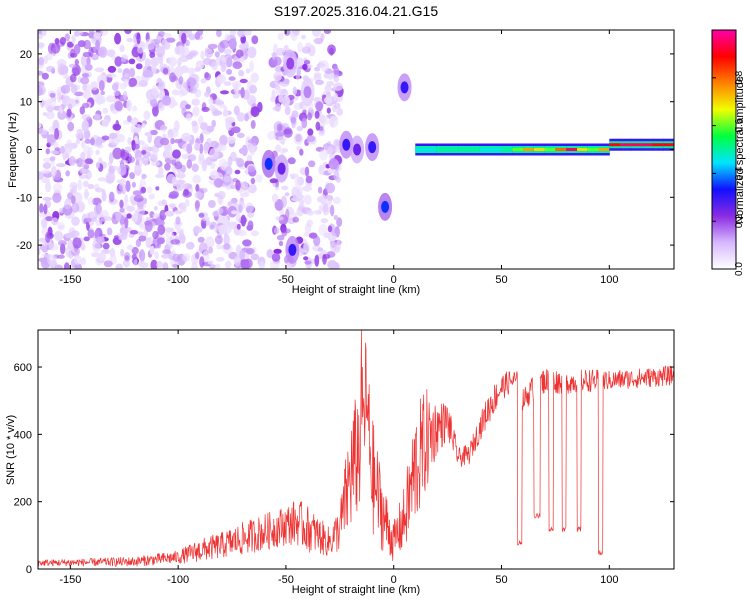  What do you see at coordinates (23, 503) in the screenshot?
I see `y-tick-label: 200` at bounding box center [23, 503].